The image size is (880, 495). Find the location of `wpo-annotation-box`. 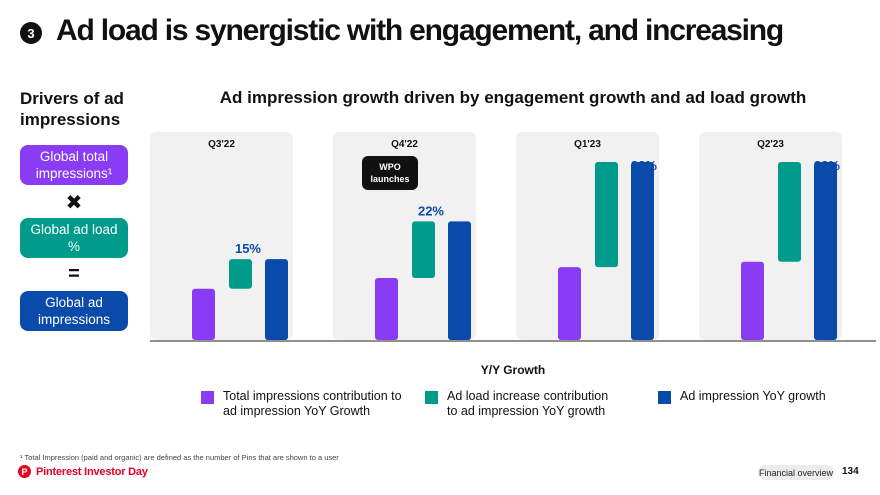

wpo-annotation-box is located at coordinates (390, 173).